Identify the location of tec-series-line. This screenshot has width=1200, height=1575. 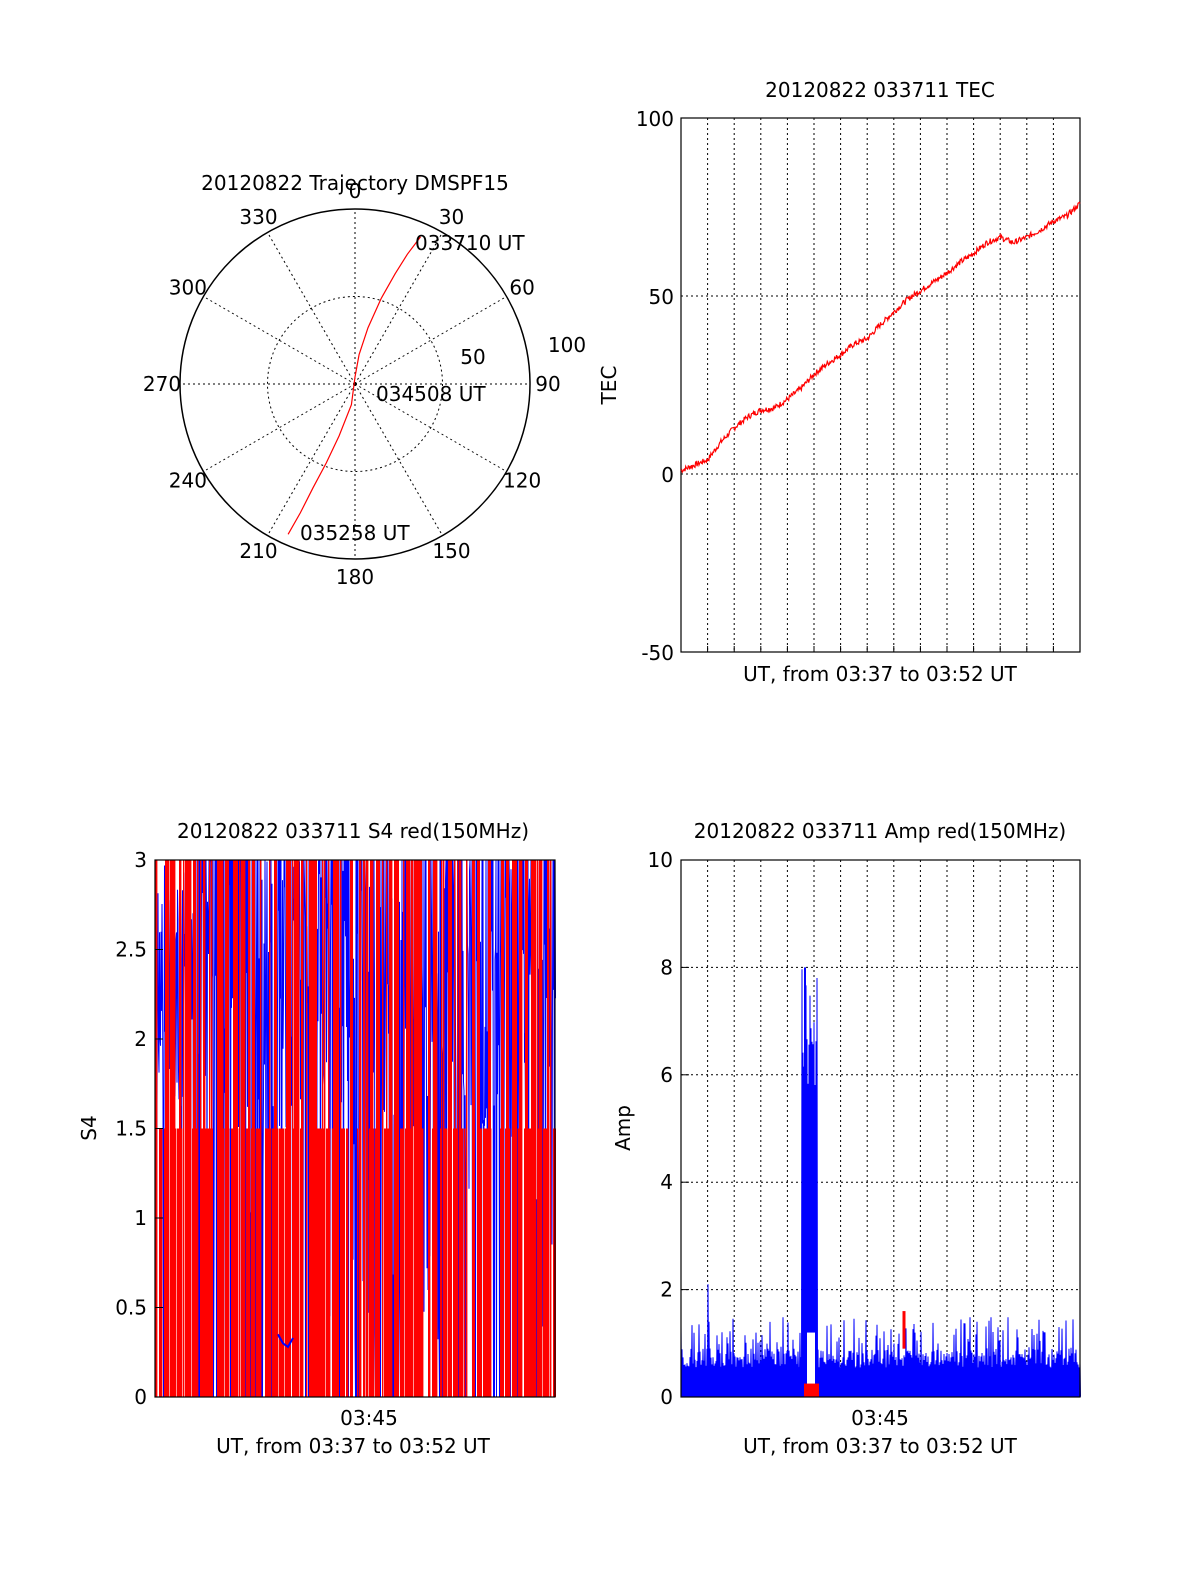
(880, 337).